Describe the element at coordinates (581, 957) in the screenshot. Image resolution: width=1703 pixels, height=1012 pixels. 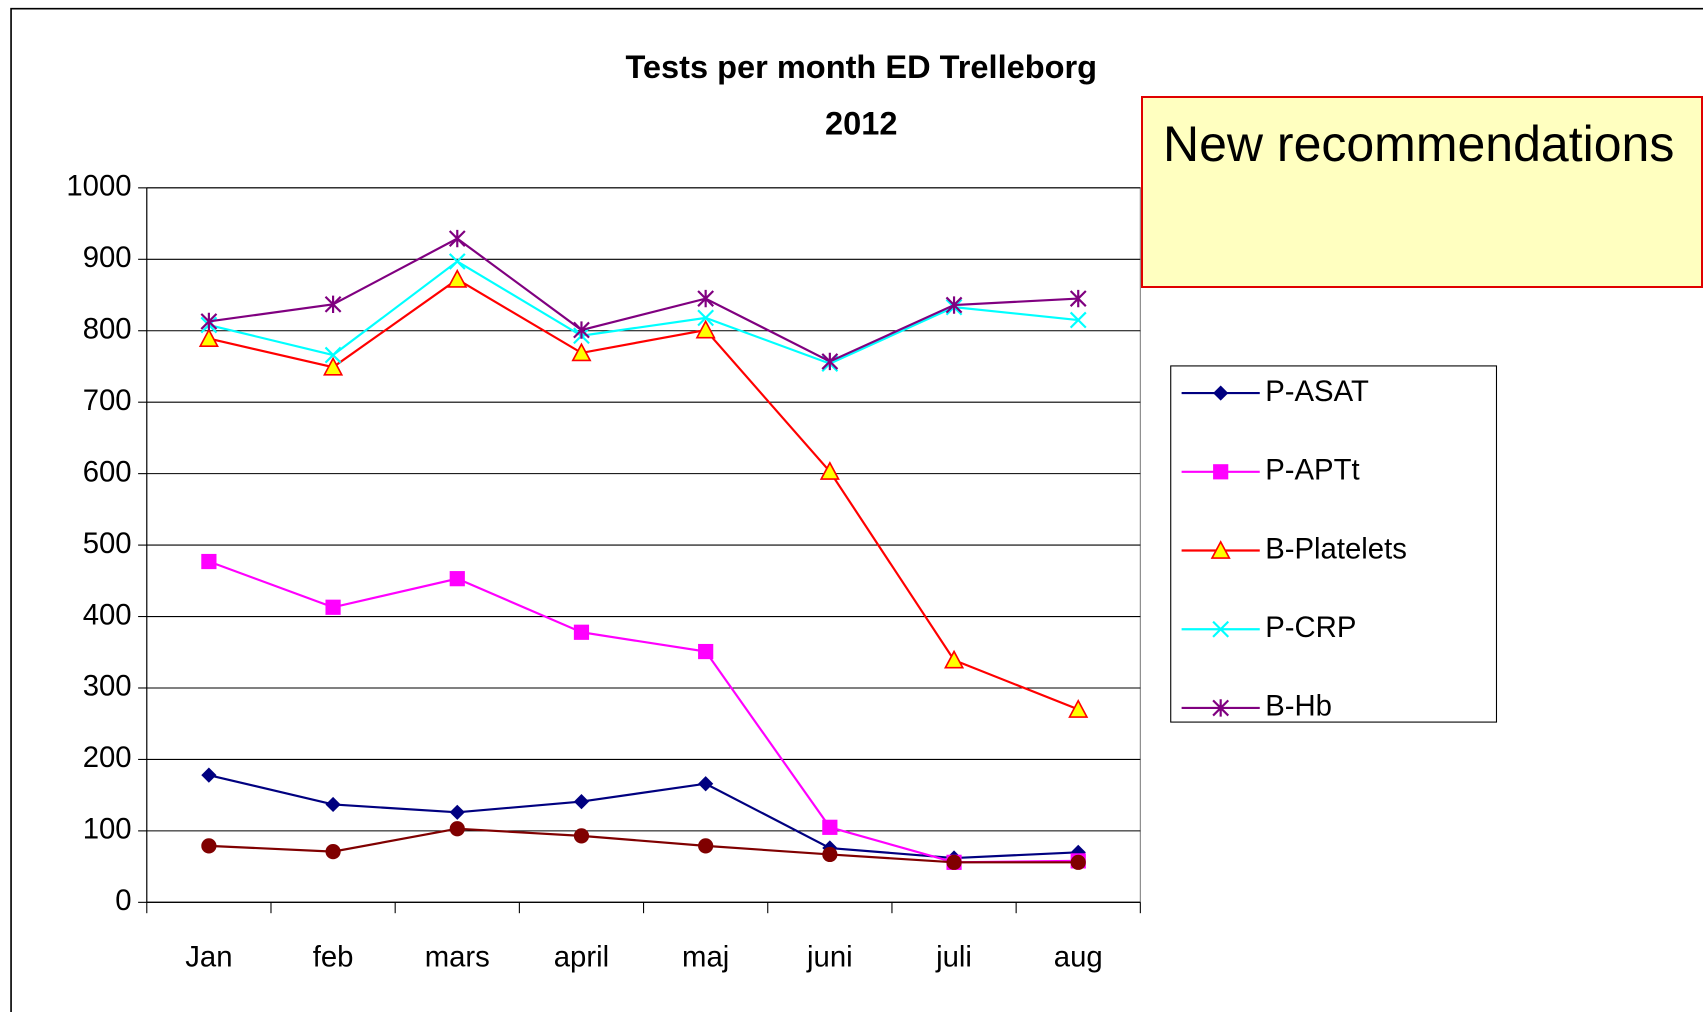
I see `x-tick-label: april` at that location.